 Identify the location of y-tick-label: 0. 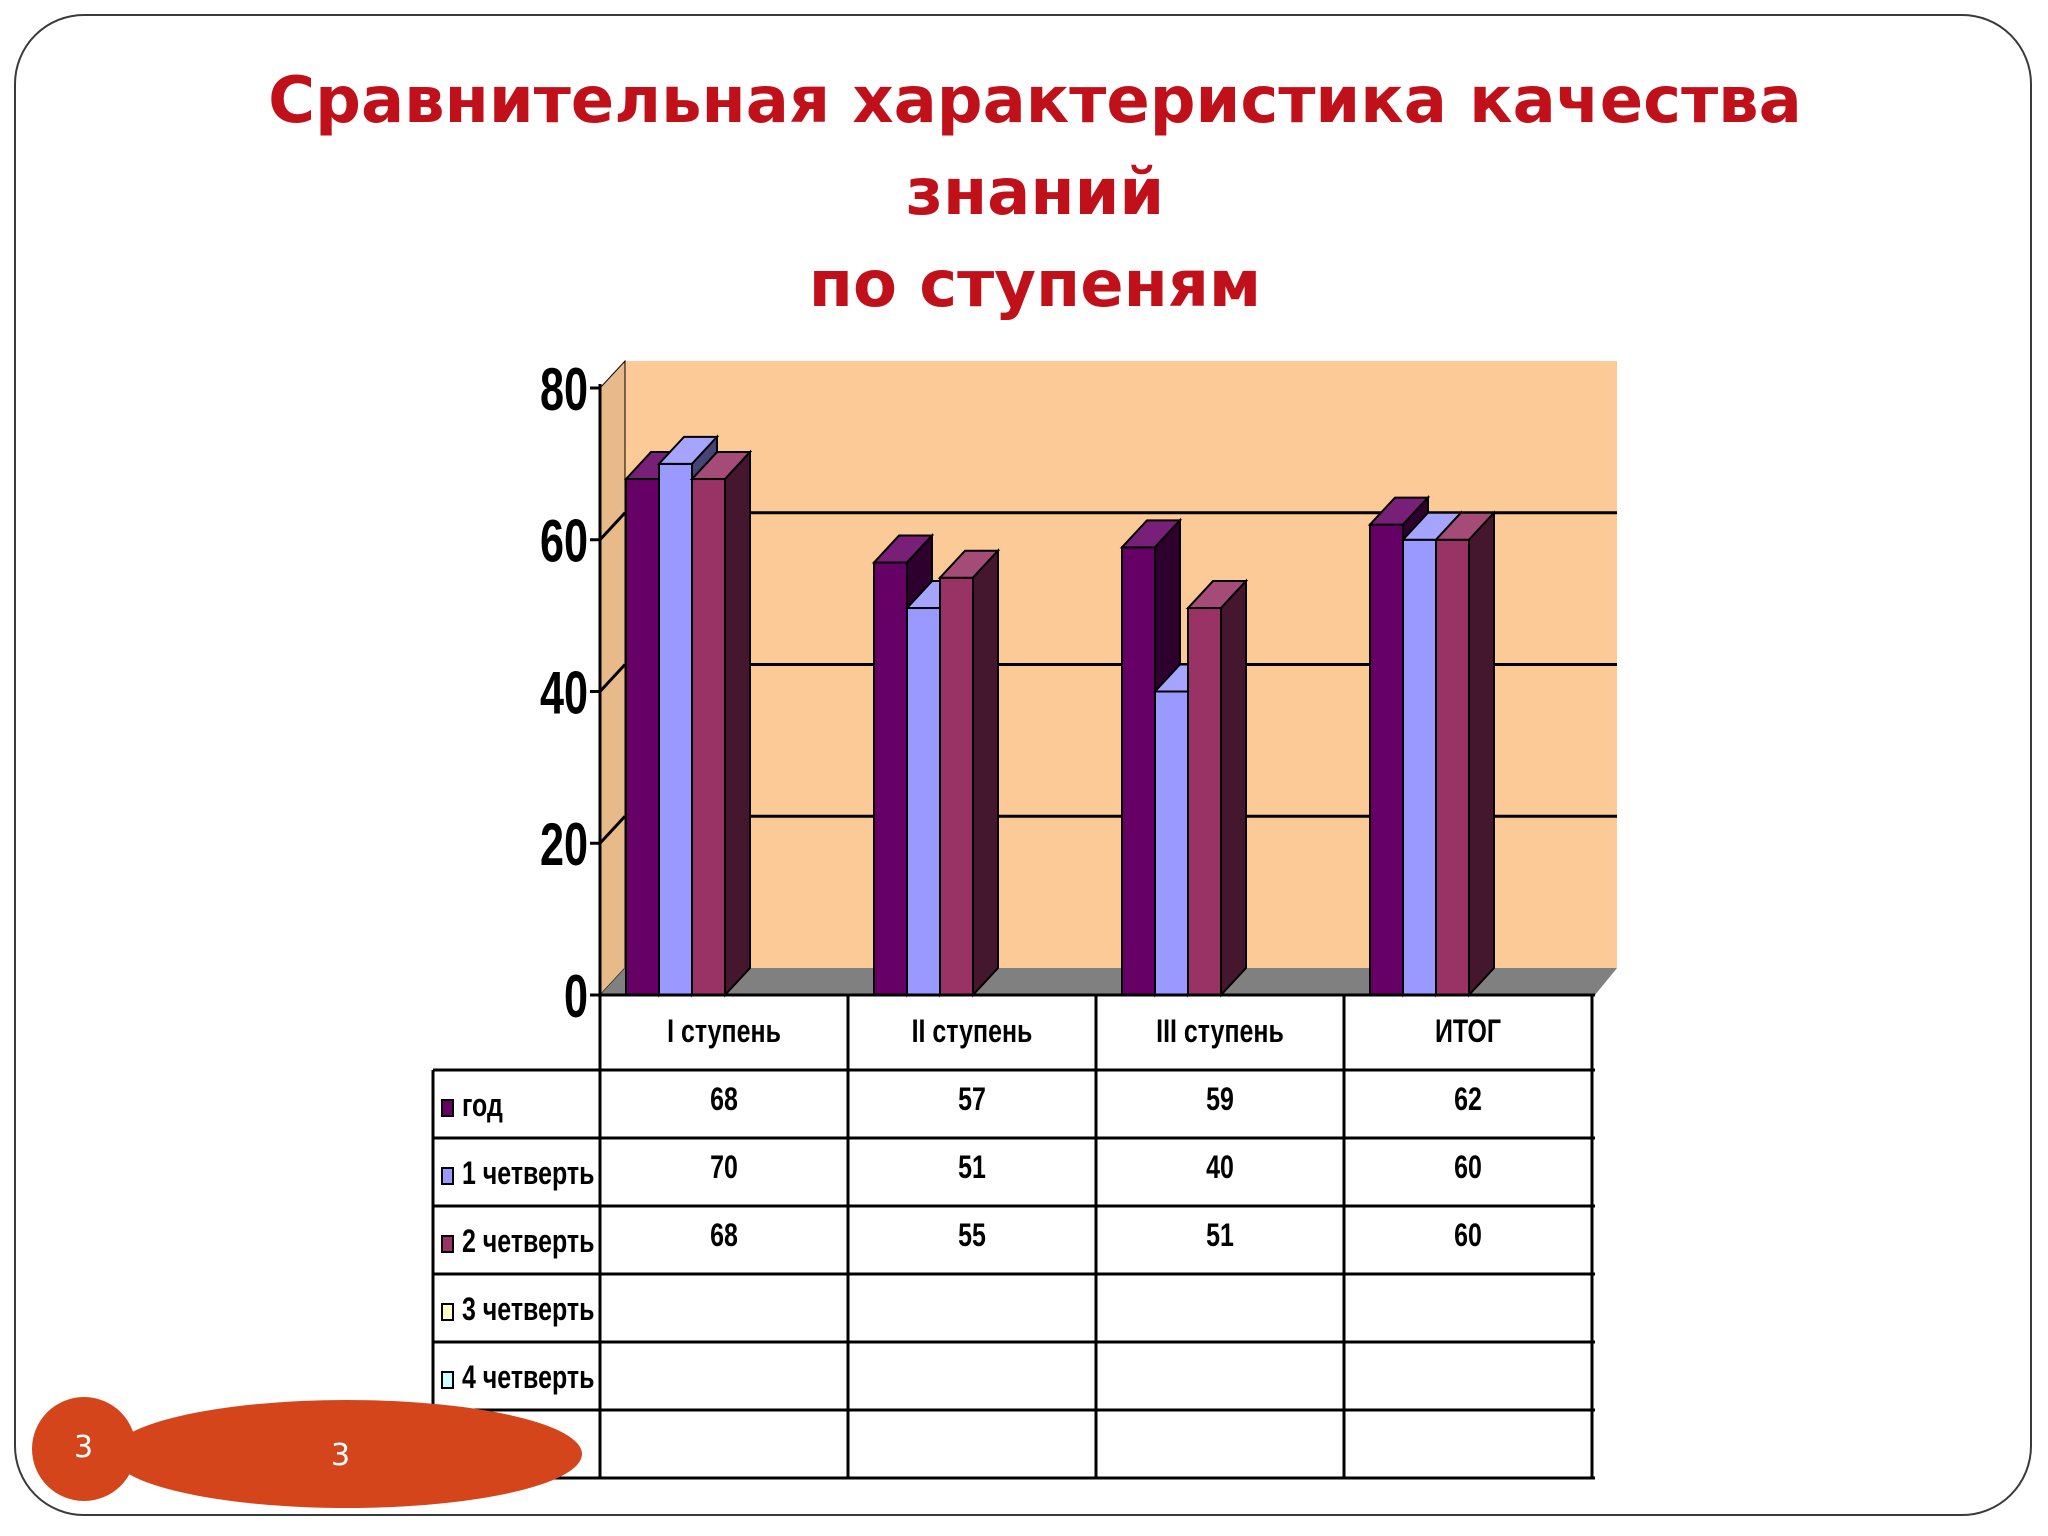
(576, 997).